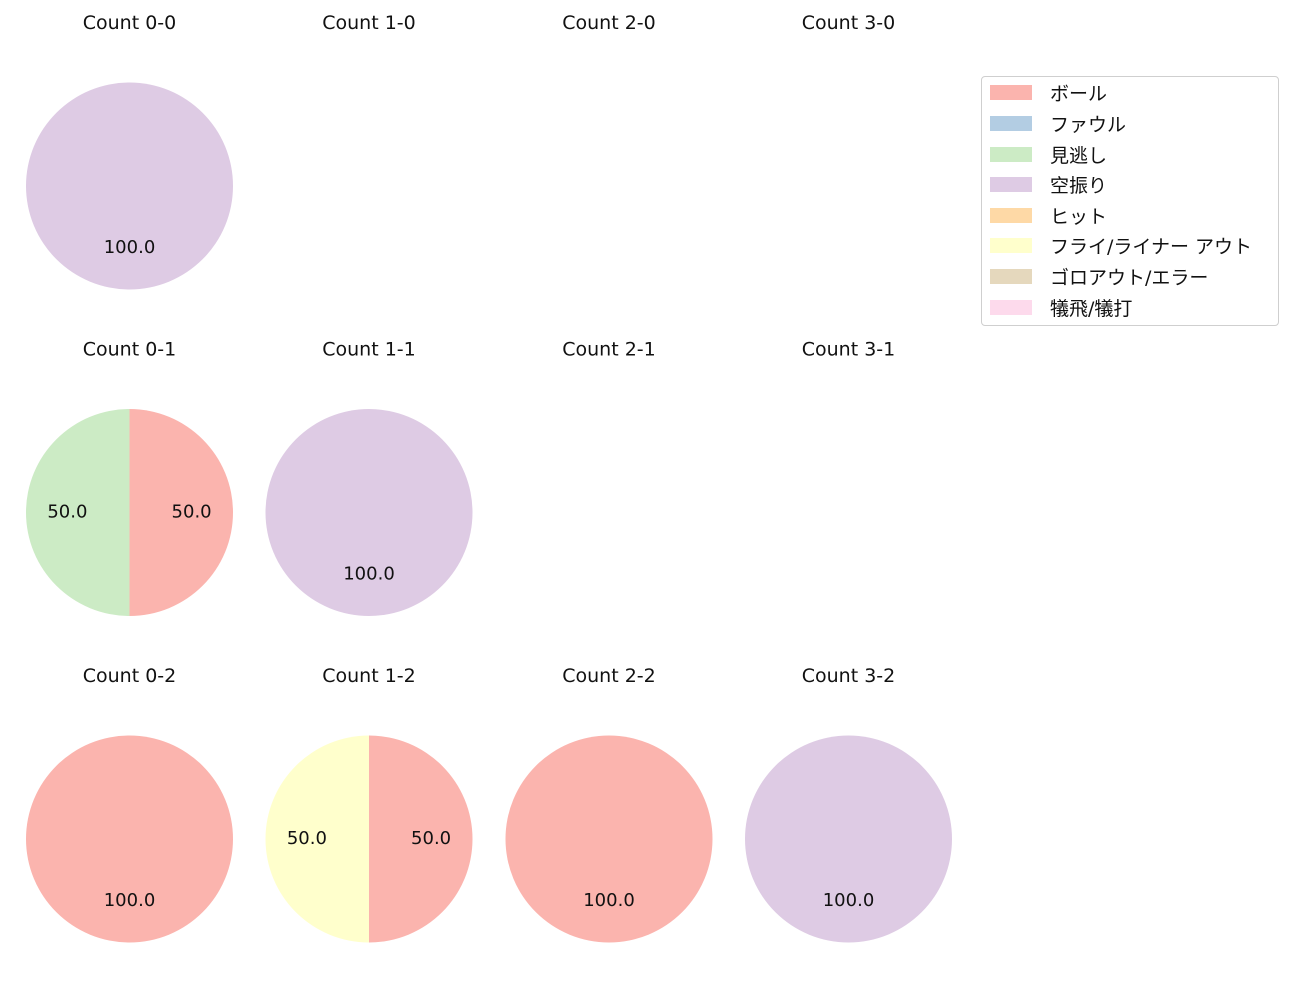 This screenshot has width=1300, height=1000. I want to click on pie-chart: Count 0-1 50.0 50.0, so click(129, 477).